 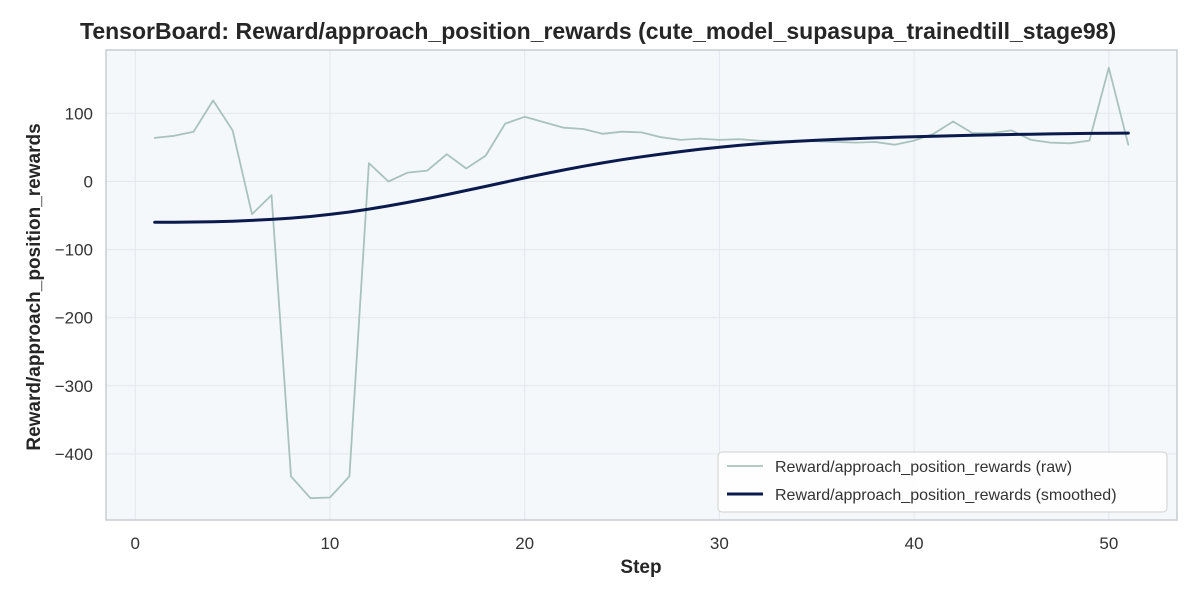 I want to click on y-tick-label: −400, so click(x=74, y=454).